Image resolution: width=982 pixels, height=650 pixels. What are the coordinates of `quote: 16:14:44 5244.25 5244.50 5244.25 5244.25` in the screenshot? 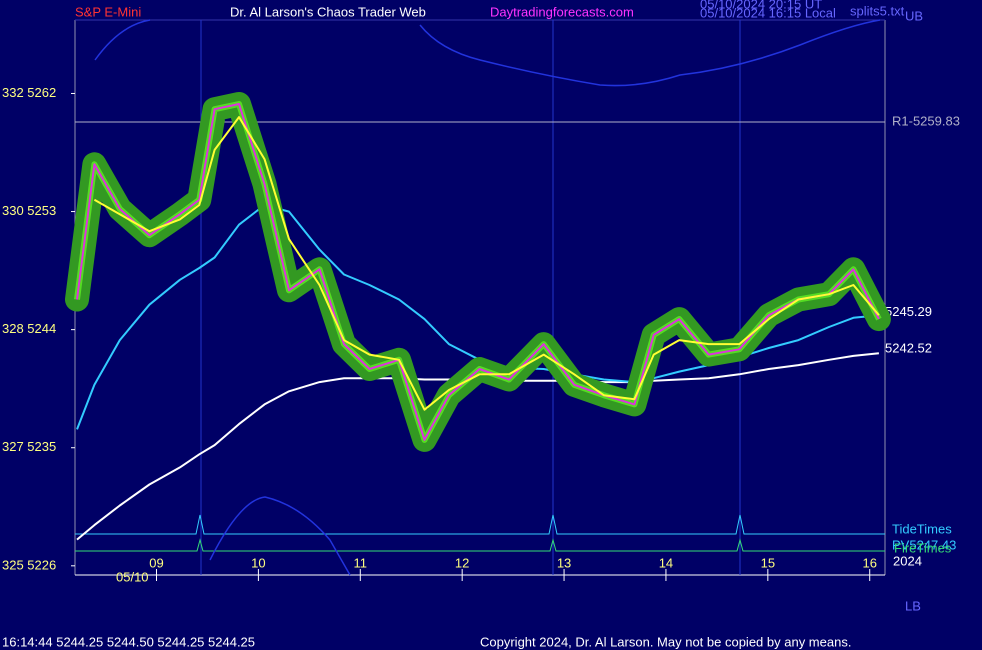 It's located at (128, 641).